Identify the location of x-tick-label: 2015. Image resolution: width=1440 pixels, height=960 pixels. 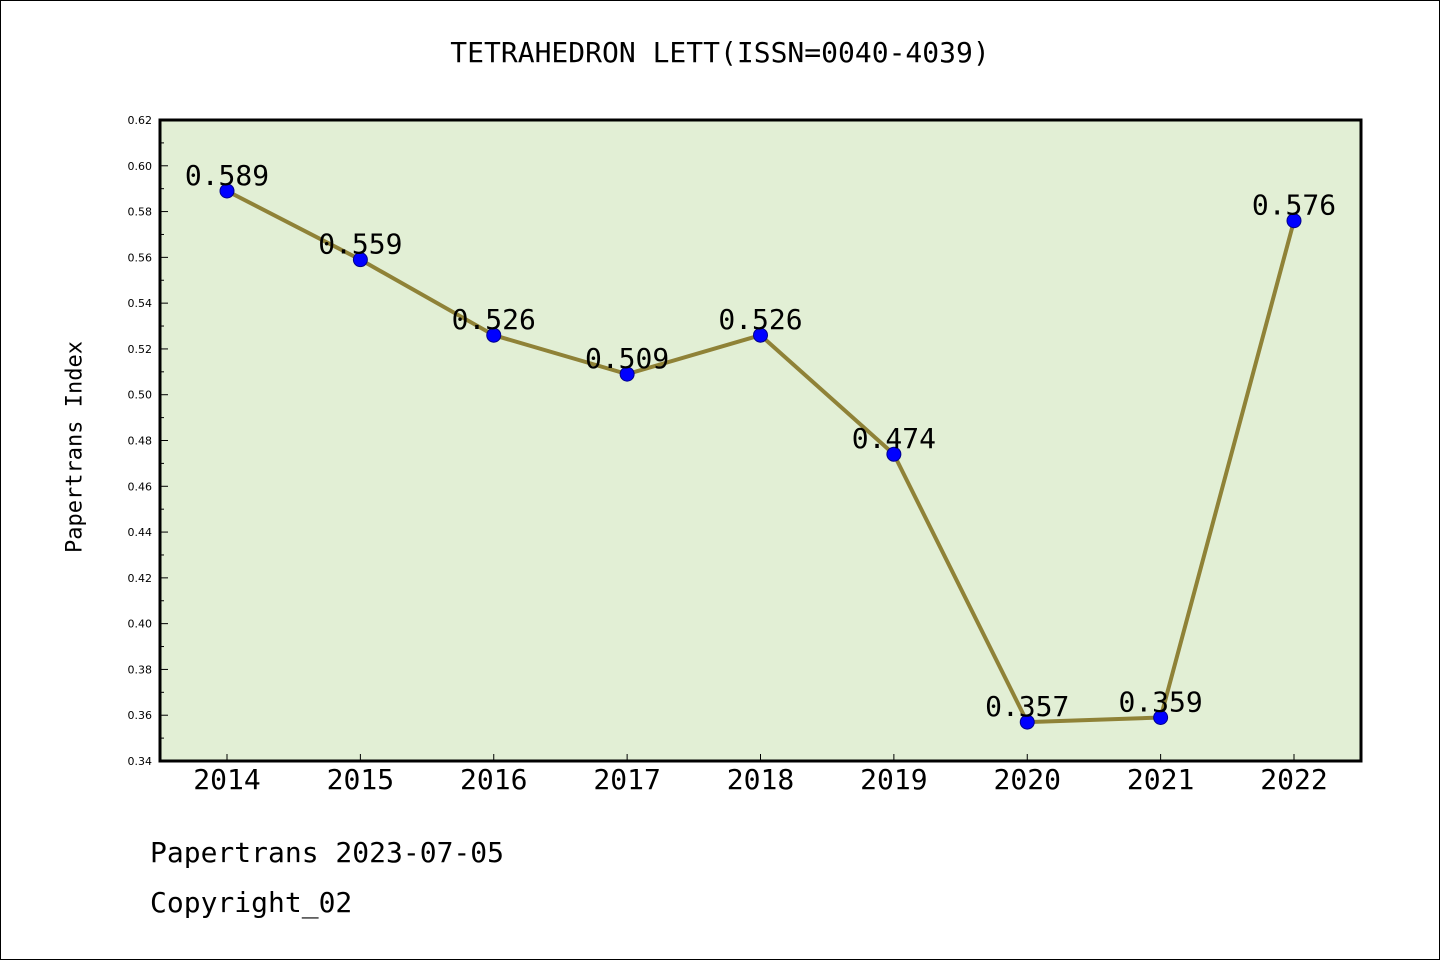
(360, 779).